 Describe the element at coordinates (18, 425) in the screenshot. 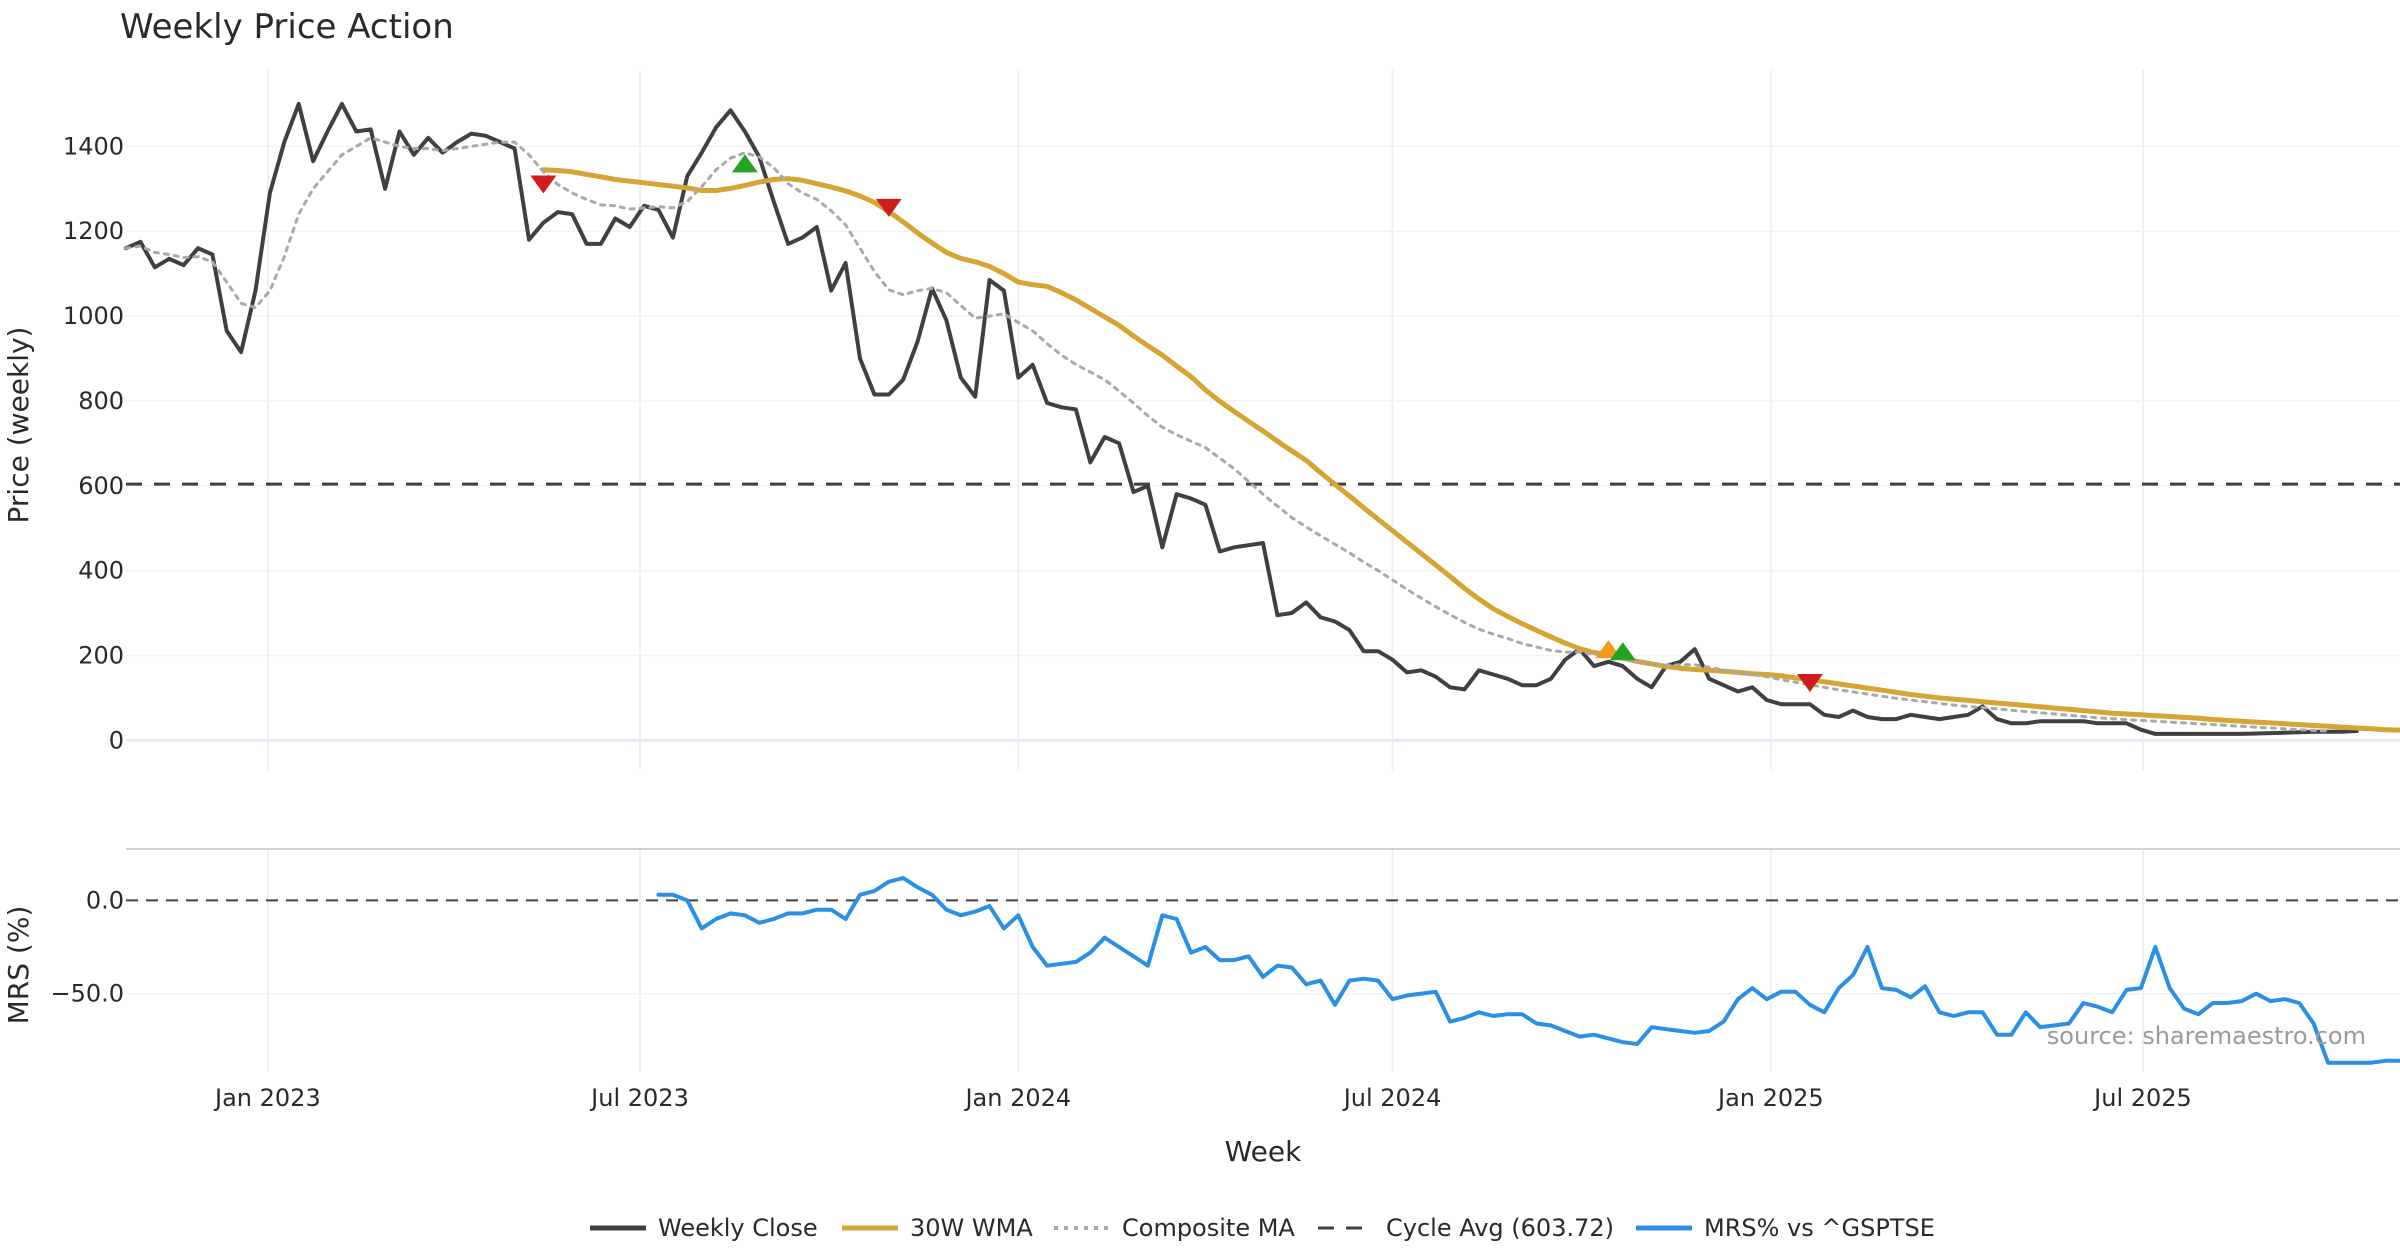

I see `price-axis-title: Price (weekly)` at that location.